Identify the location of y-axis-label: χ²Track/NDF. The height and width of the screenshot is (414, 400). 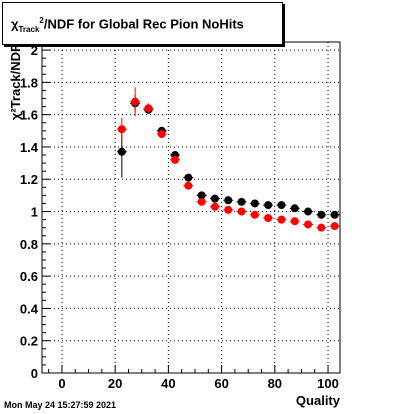
(15, 82).